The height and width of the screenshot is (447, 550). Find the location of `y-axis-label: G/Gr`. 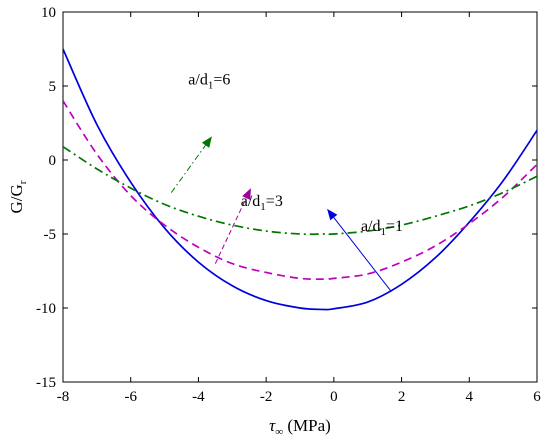

y-axis-label: G/Gr is located at coordinates (18, 196).